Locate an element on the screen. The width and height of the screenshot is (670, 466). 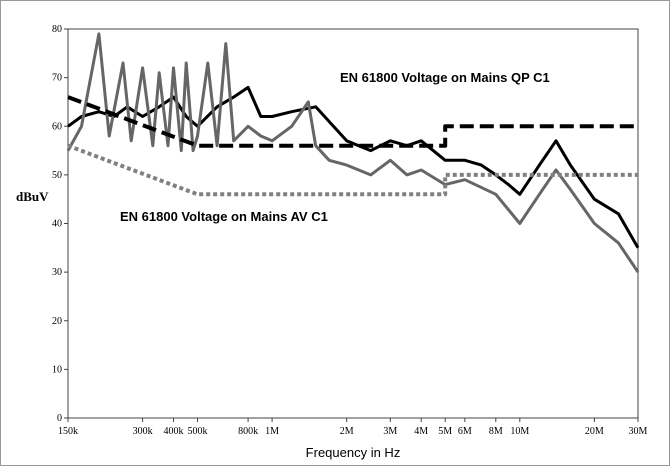
x-tick-label: 6M is located at coordinates (465, 431).